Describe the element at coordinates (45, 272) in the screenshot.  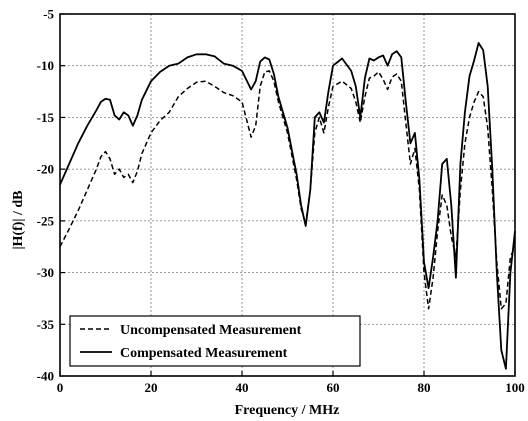
I see `y-tick-label: -30` at that location.